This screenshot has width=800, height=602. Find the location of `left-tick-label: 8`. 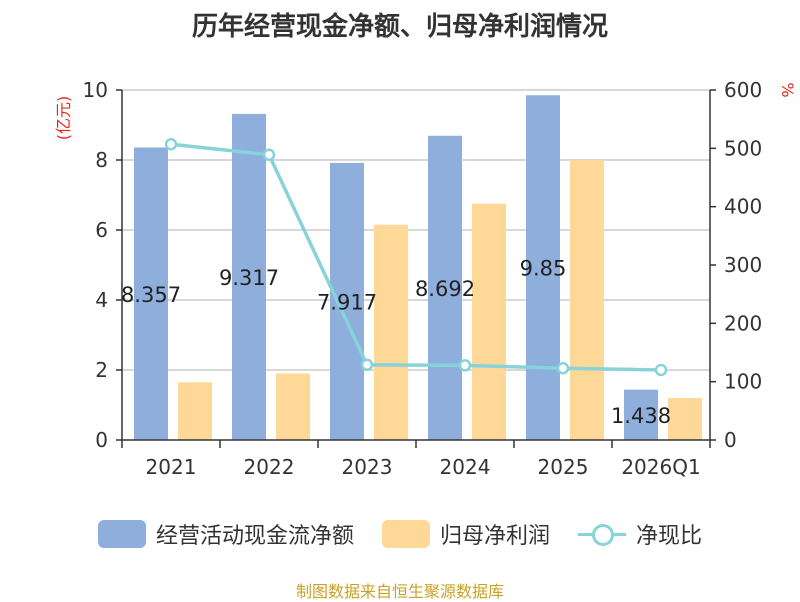

left-tick-label: 8 is located at coordinates (101, 160).